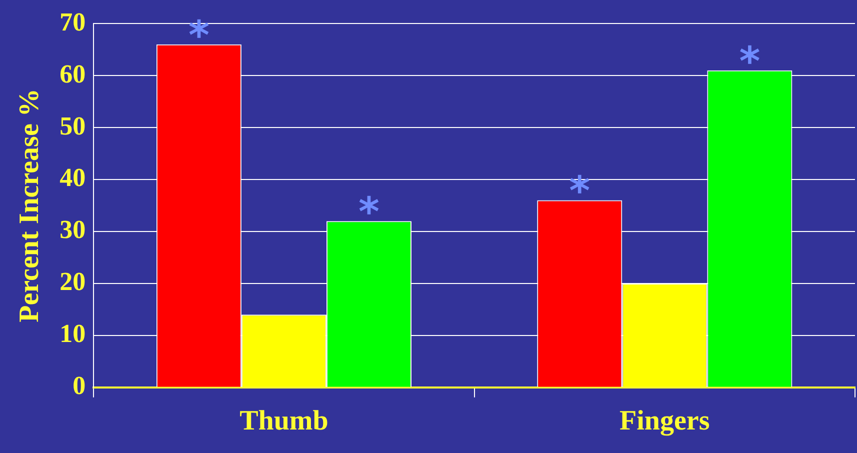  What do you see at coordinates (73, 281) in the screenshot?
I see `y-tick-label: 20` at bounding box center [73, 281].